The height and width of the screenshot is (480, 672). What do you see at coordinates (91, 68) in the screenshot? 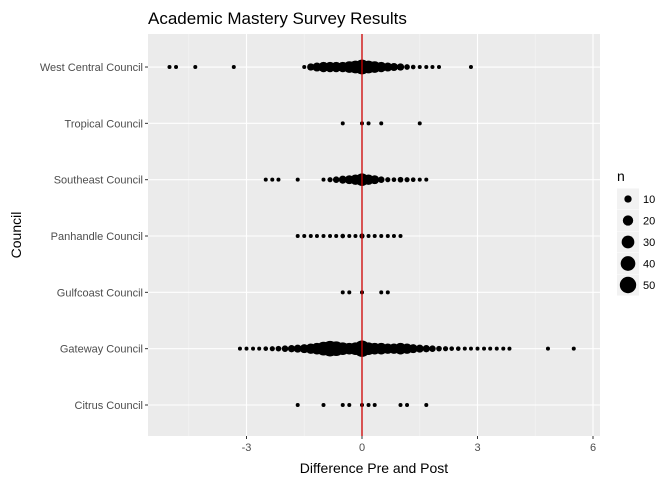
I see `y-tick-label: West Central Council` at bounding box center [91, 68].